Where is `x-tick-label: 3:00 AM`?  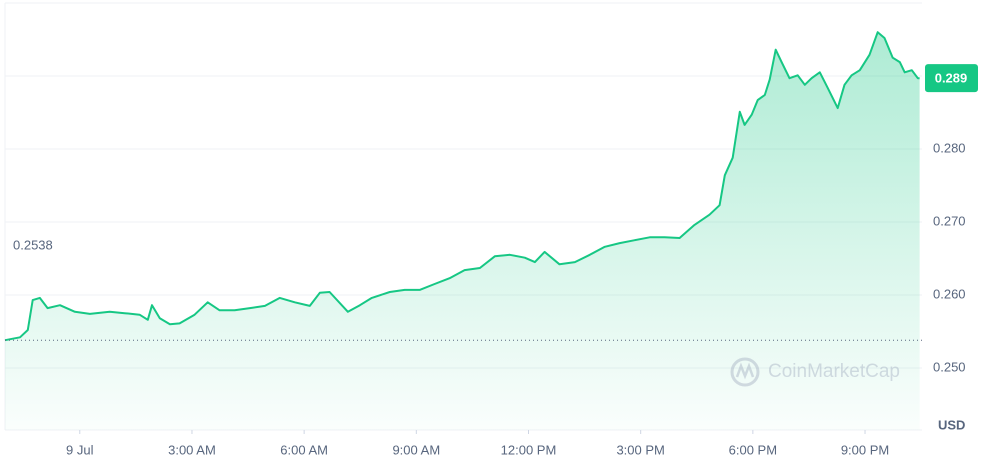 x-tick-label: 3:00 AM is located at coordinates (192, 449).